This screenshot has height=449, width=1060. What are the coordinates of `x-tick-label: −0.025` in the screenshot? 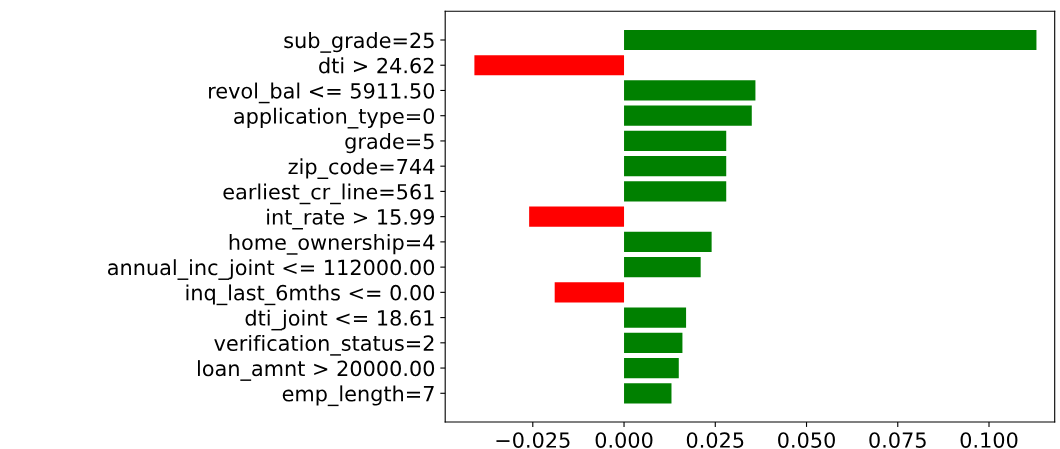 It's located at (533, 440).